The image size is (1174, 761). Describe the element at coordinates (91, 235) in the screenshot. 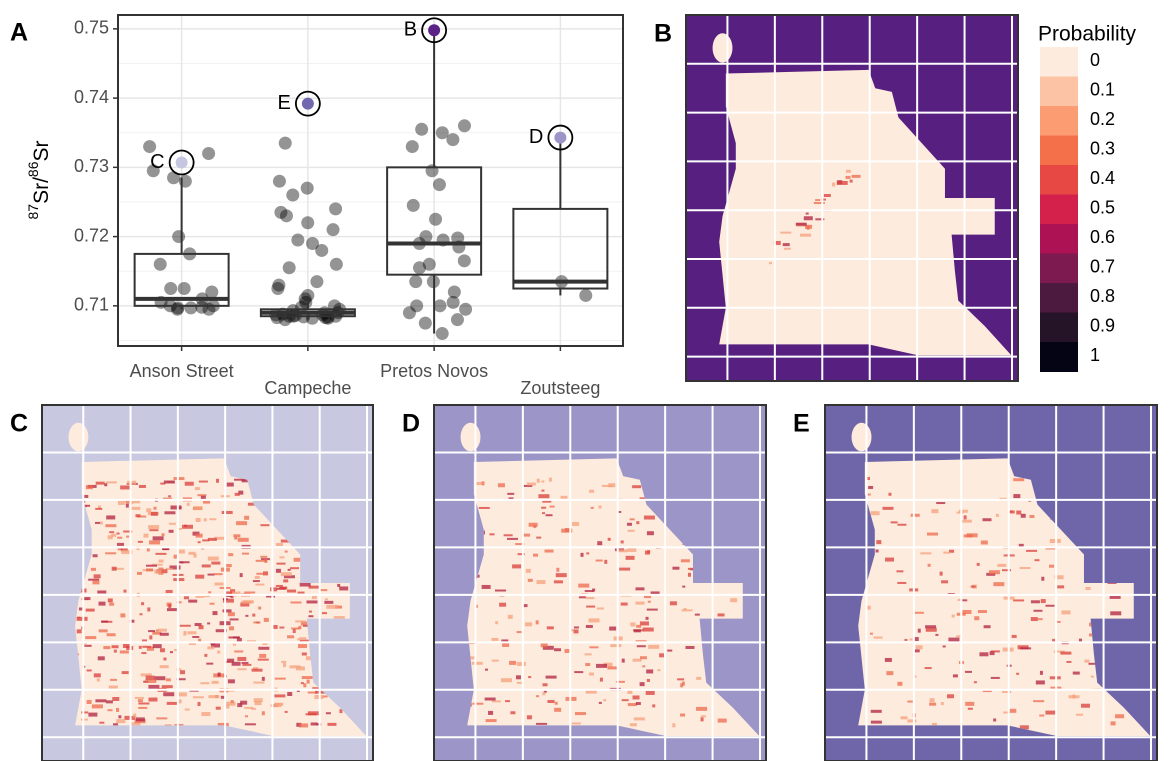

I see `y-tick-label: 0.72` at that location.